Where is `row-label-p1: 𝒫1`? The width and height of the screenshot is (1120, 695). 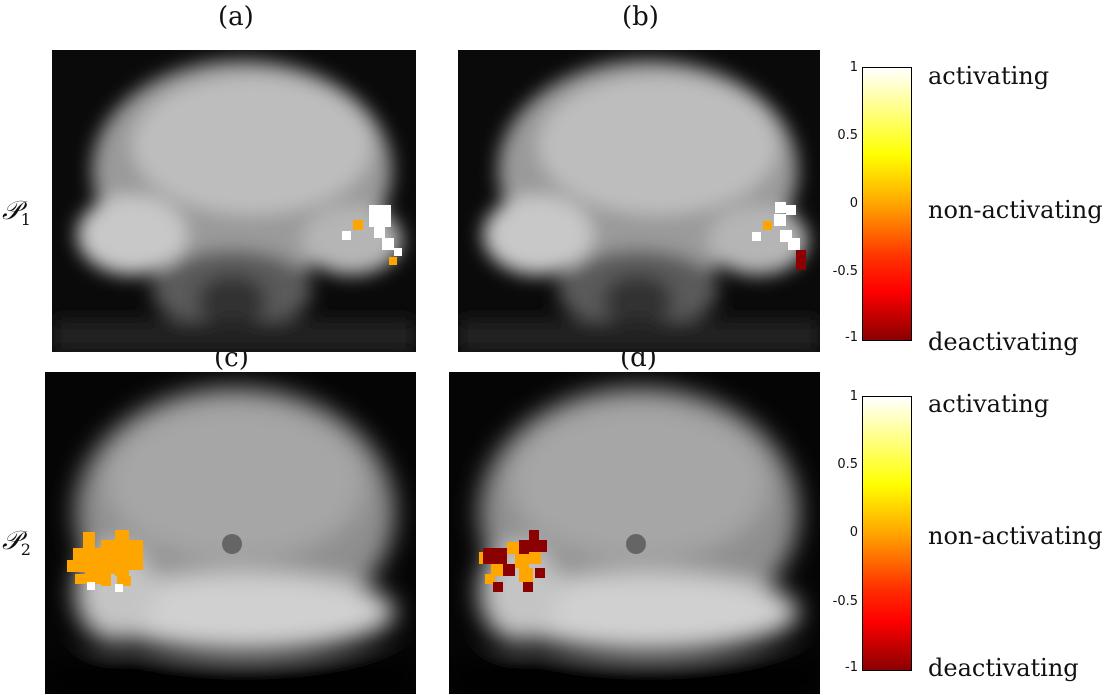 row-label-p1: 𝒫1 is located at coordinates (16, 212).